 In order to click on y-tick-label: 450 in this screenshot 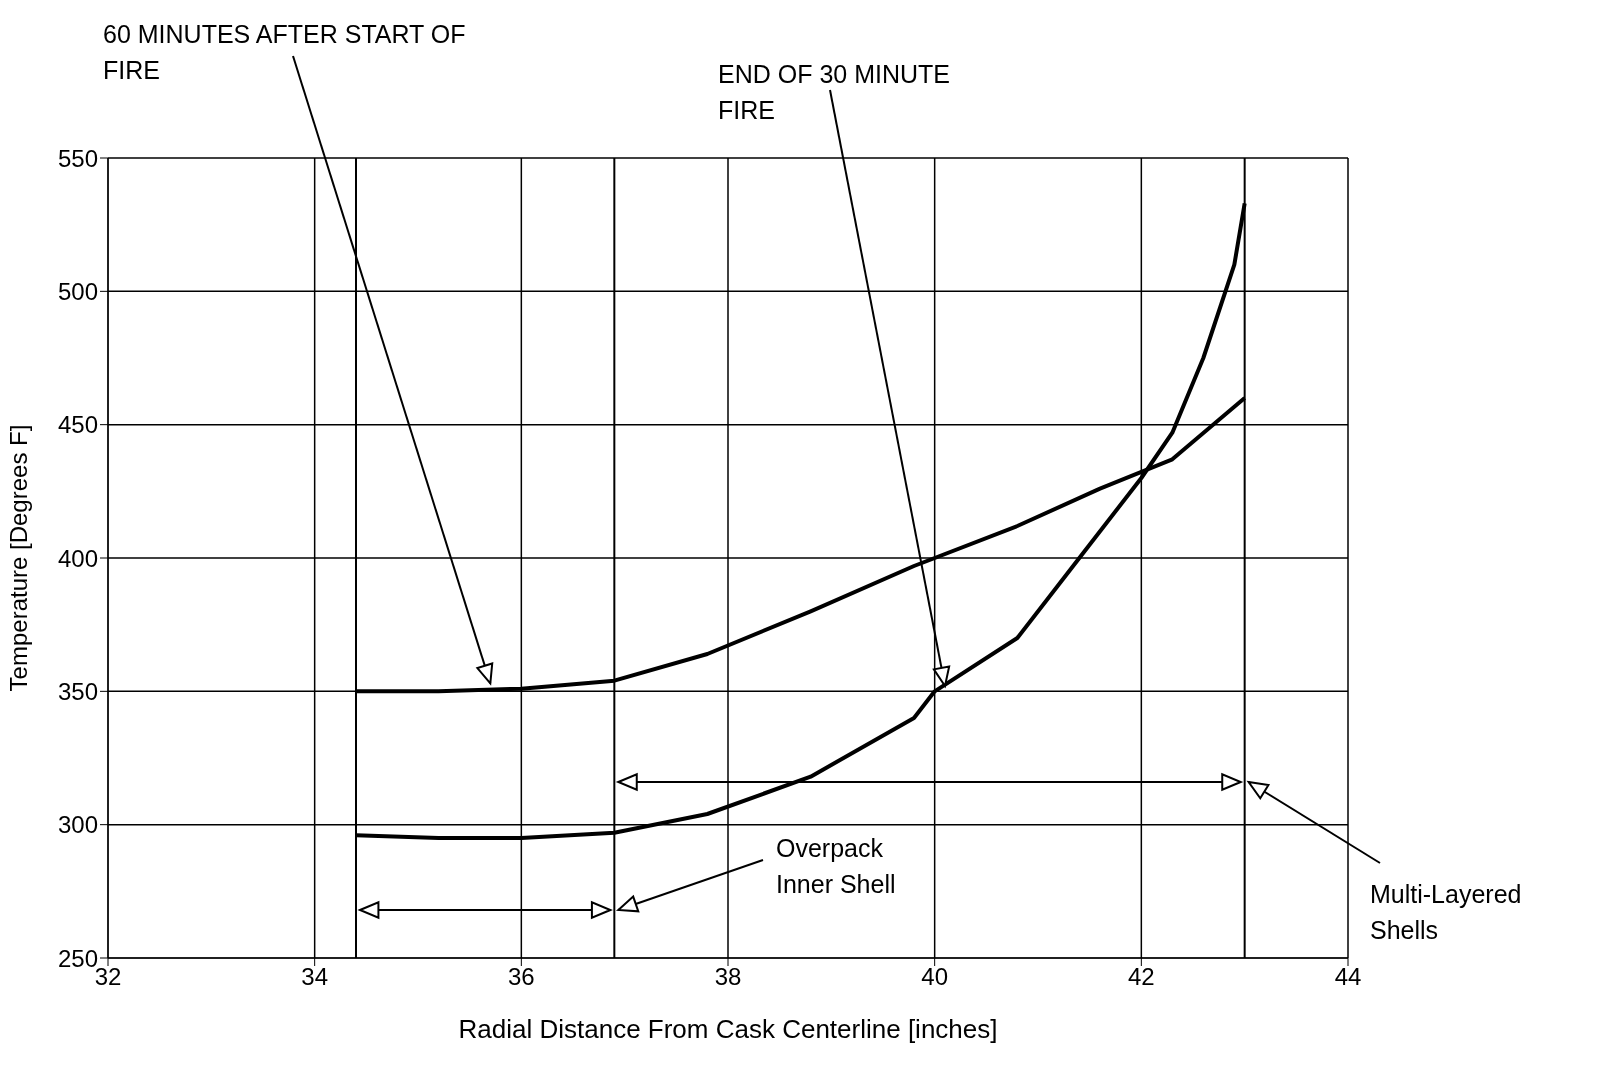, I will do `click(77, 425)`.